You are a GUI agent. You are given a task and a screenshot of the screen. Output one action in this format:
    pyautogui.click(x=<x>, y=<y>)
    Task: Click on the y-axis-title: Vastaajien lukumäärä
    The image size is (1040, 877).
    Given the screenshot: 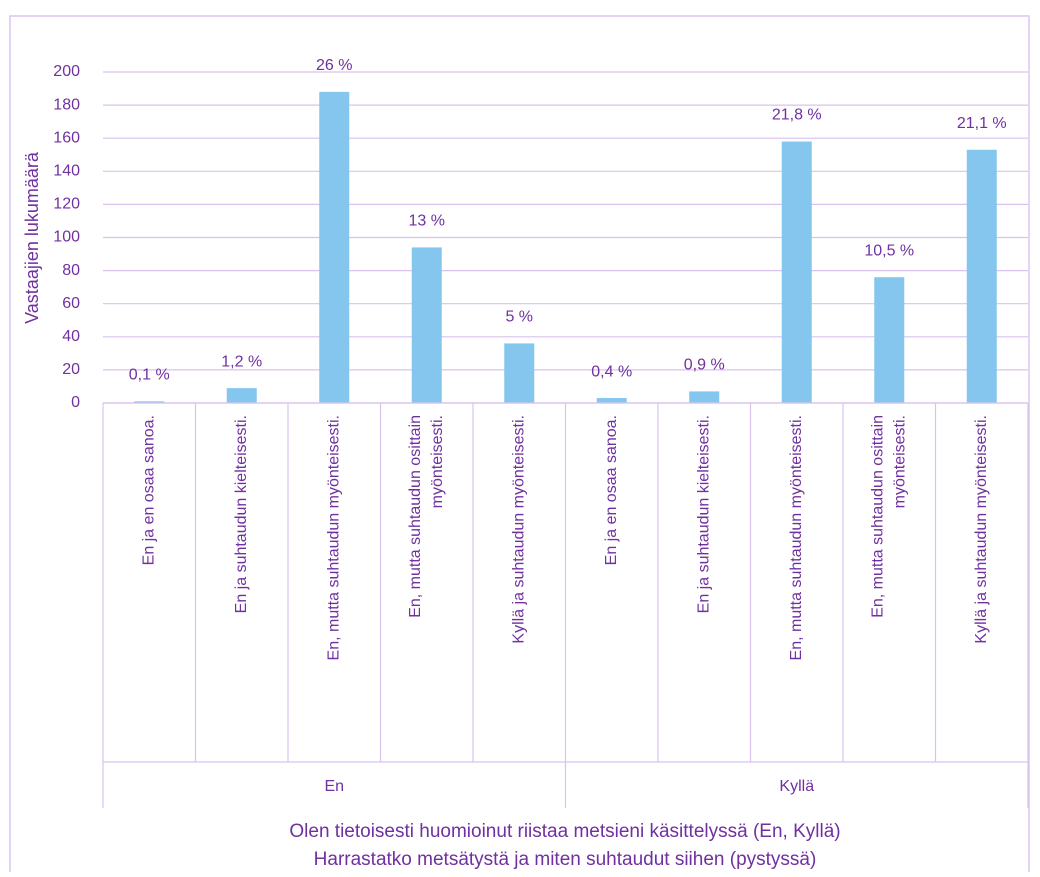 What is the action you would take?
    pyautogui.click(x=32, y=237)
    